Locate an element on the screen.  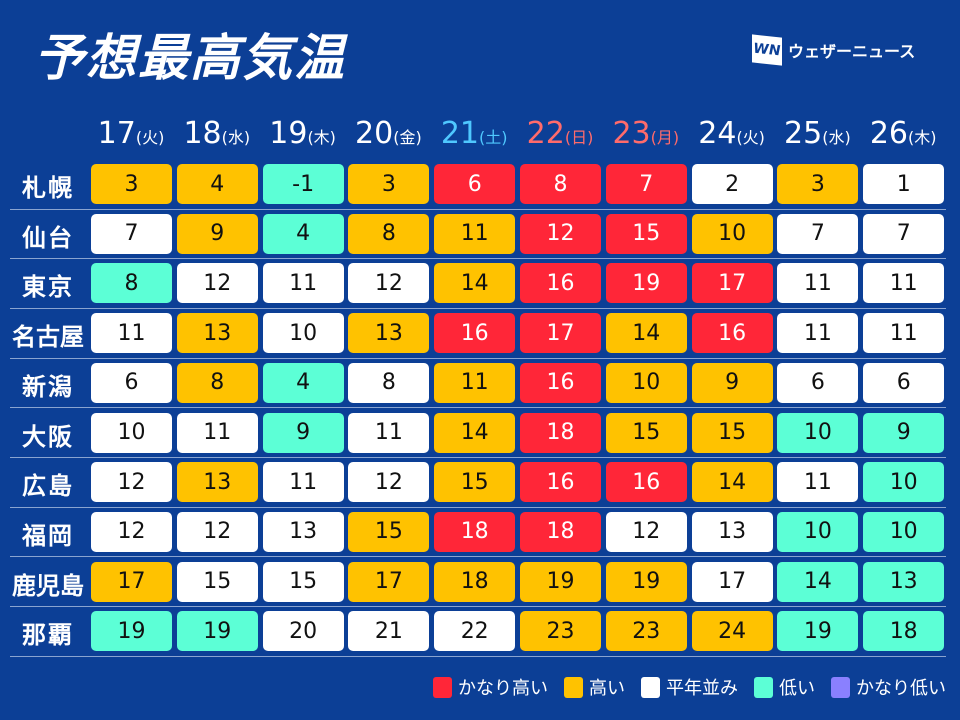
city-label: 那覇 is located at coordinates (48, 635).